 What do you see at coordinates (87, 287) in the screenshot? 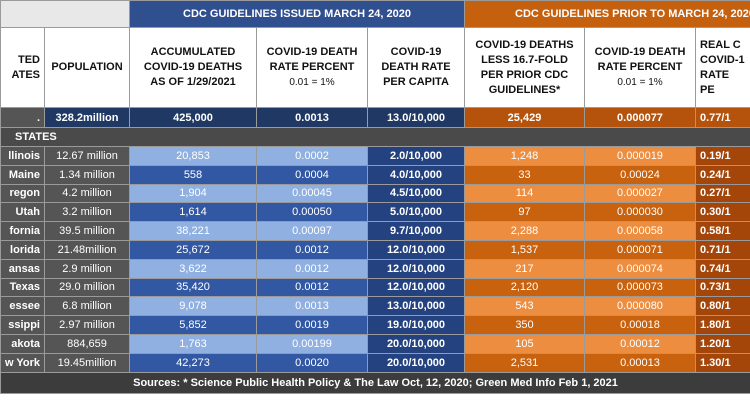
I see `cell: 29.0 million` at bounding box center [87, 287].